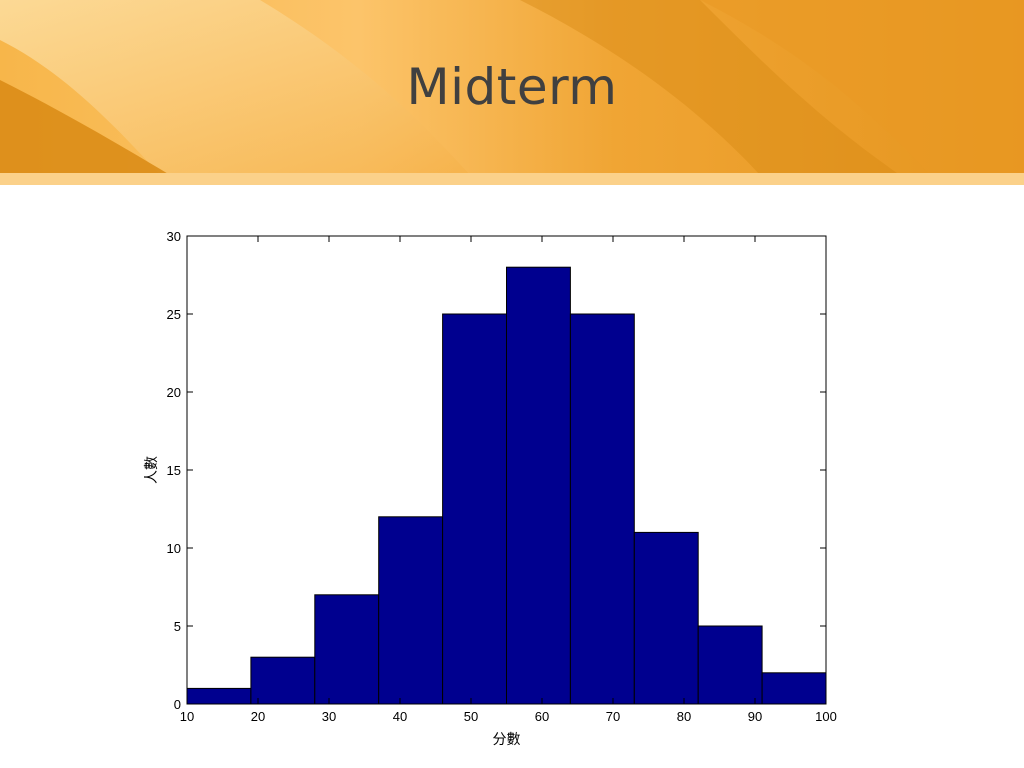  Describe the element at coordinates (174, 236) in the screenshot. I see `y-tick-label: 30` at that location.